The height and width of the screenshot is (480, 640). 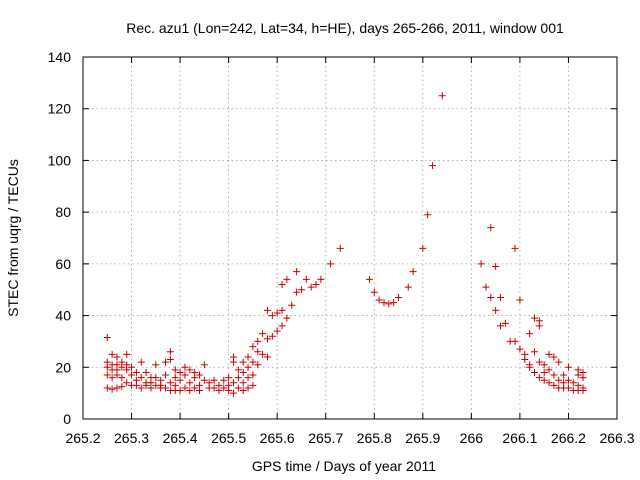 I want to click on y-axis-label: STEC from uqrg / TECUs, so click(x=13, y=238).